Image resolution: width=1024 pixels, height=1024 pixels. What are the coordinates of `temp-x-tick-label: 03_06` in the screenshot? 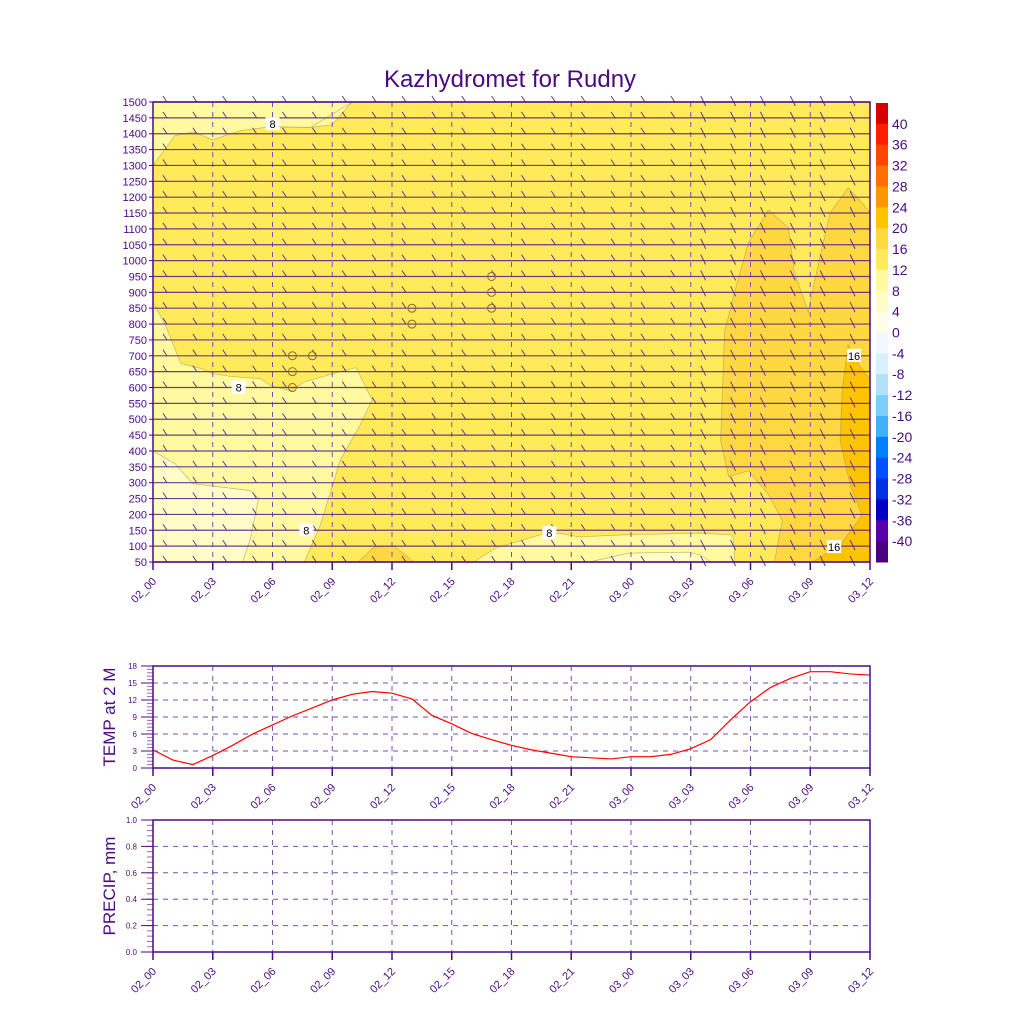 It's located at (742, 797).